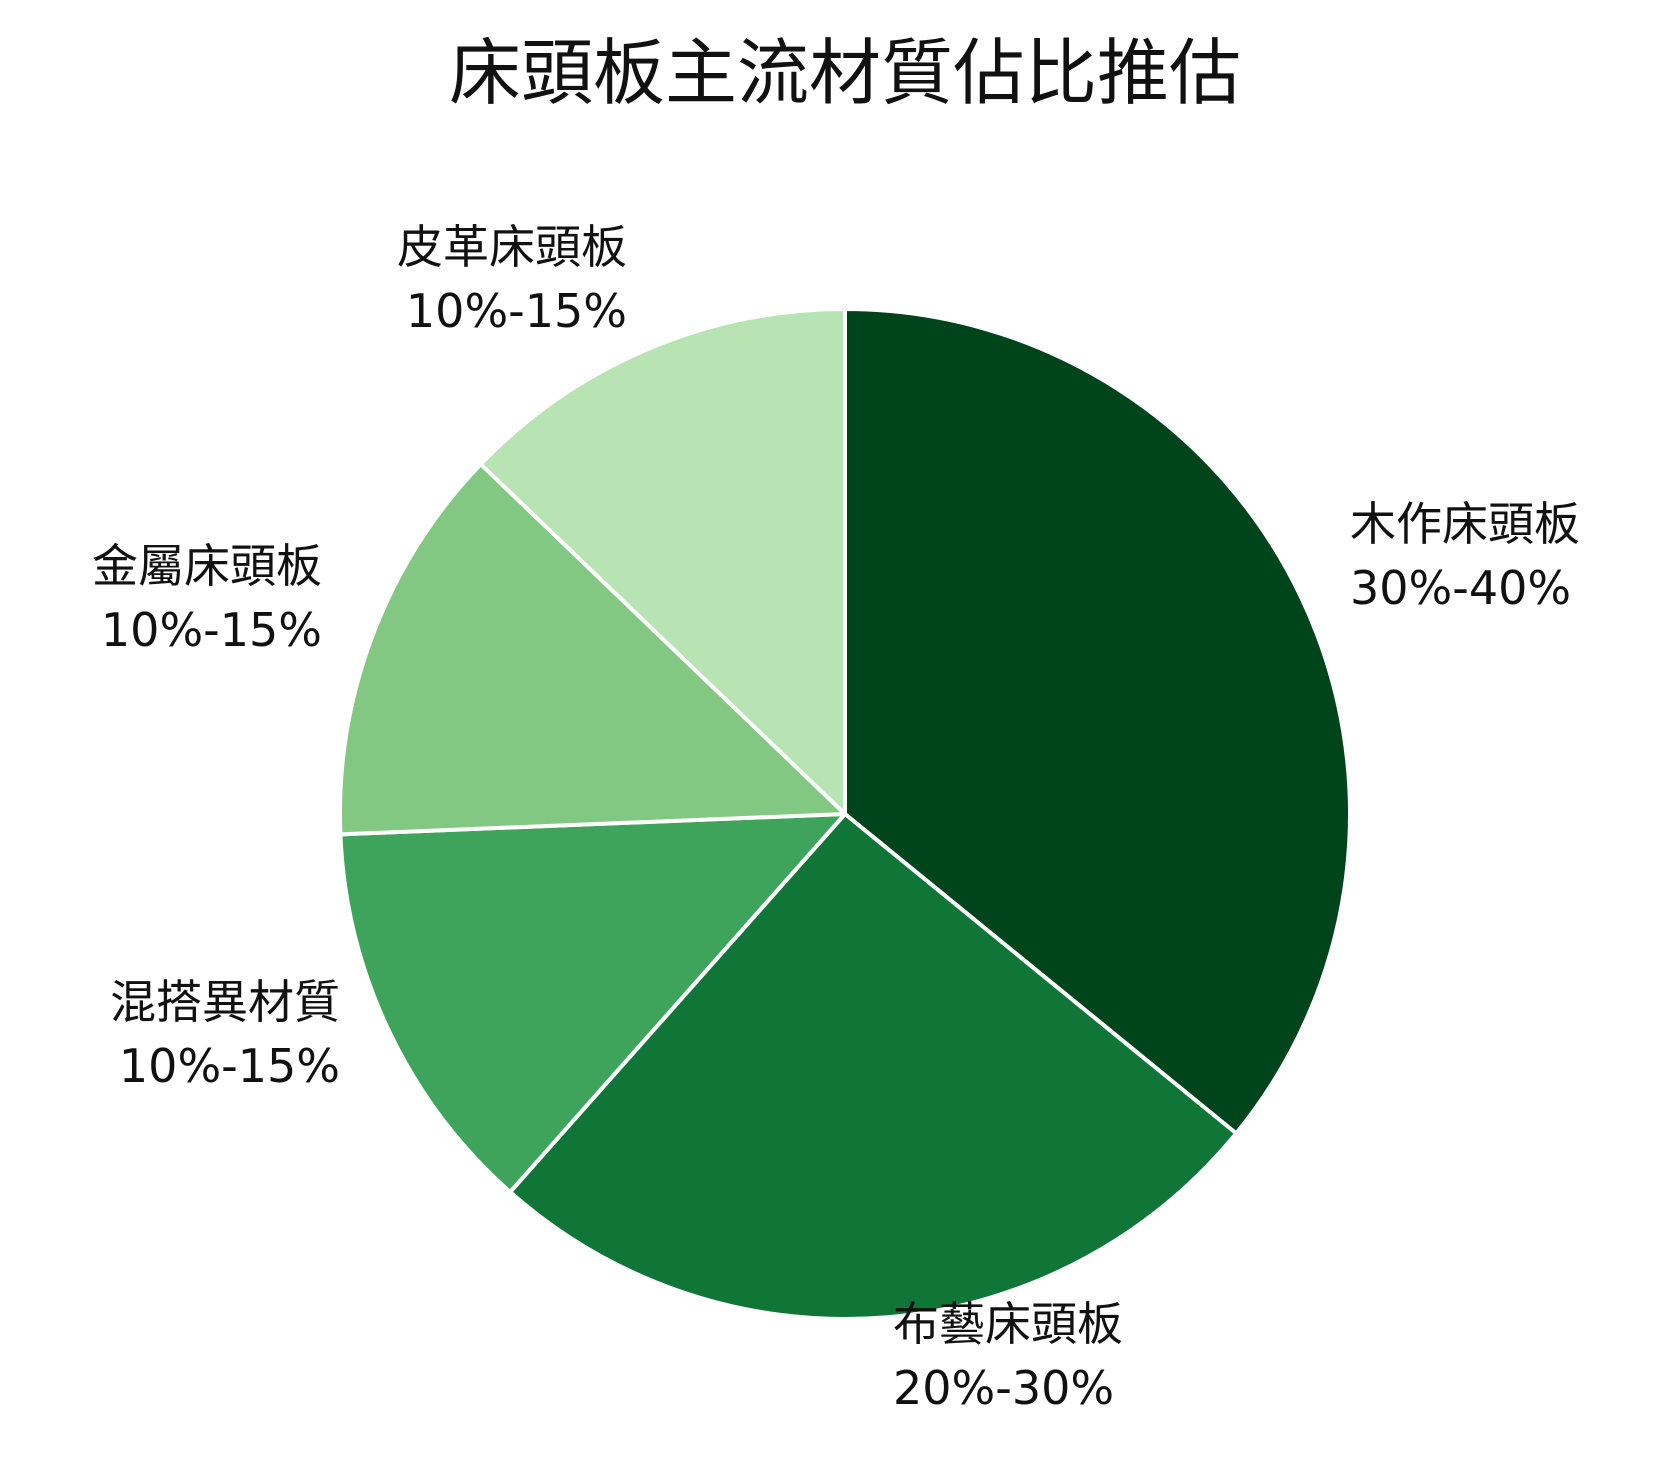 This screenshot has height=1468, width=1661. What do you see at coordinates (1008, 1324) in the screenshot?
I see `slice-label-name: 布藝床頭板` at bounding box center [1008, 1324].